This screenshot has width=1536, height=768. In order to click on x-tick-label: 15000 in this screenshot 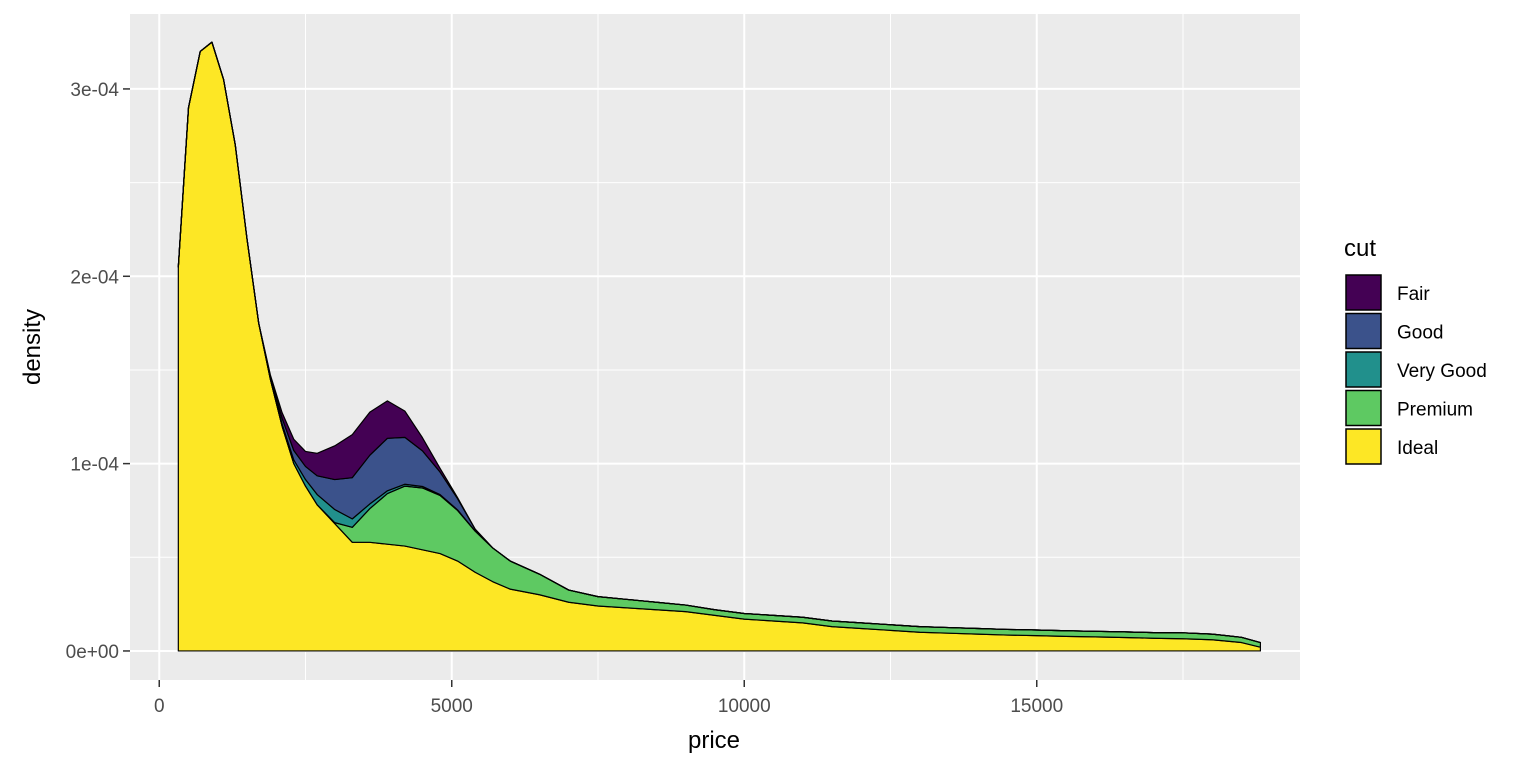, I will do `click(1036, 706)`.